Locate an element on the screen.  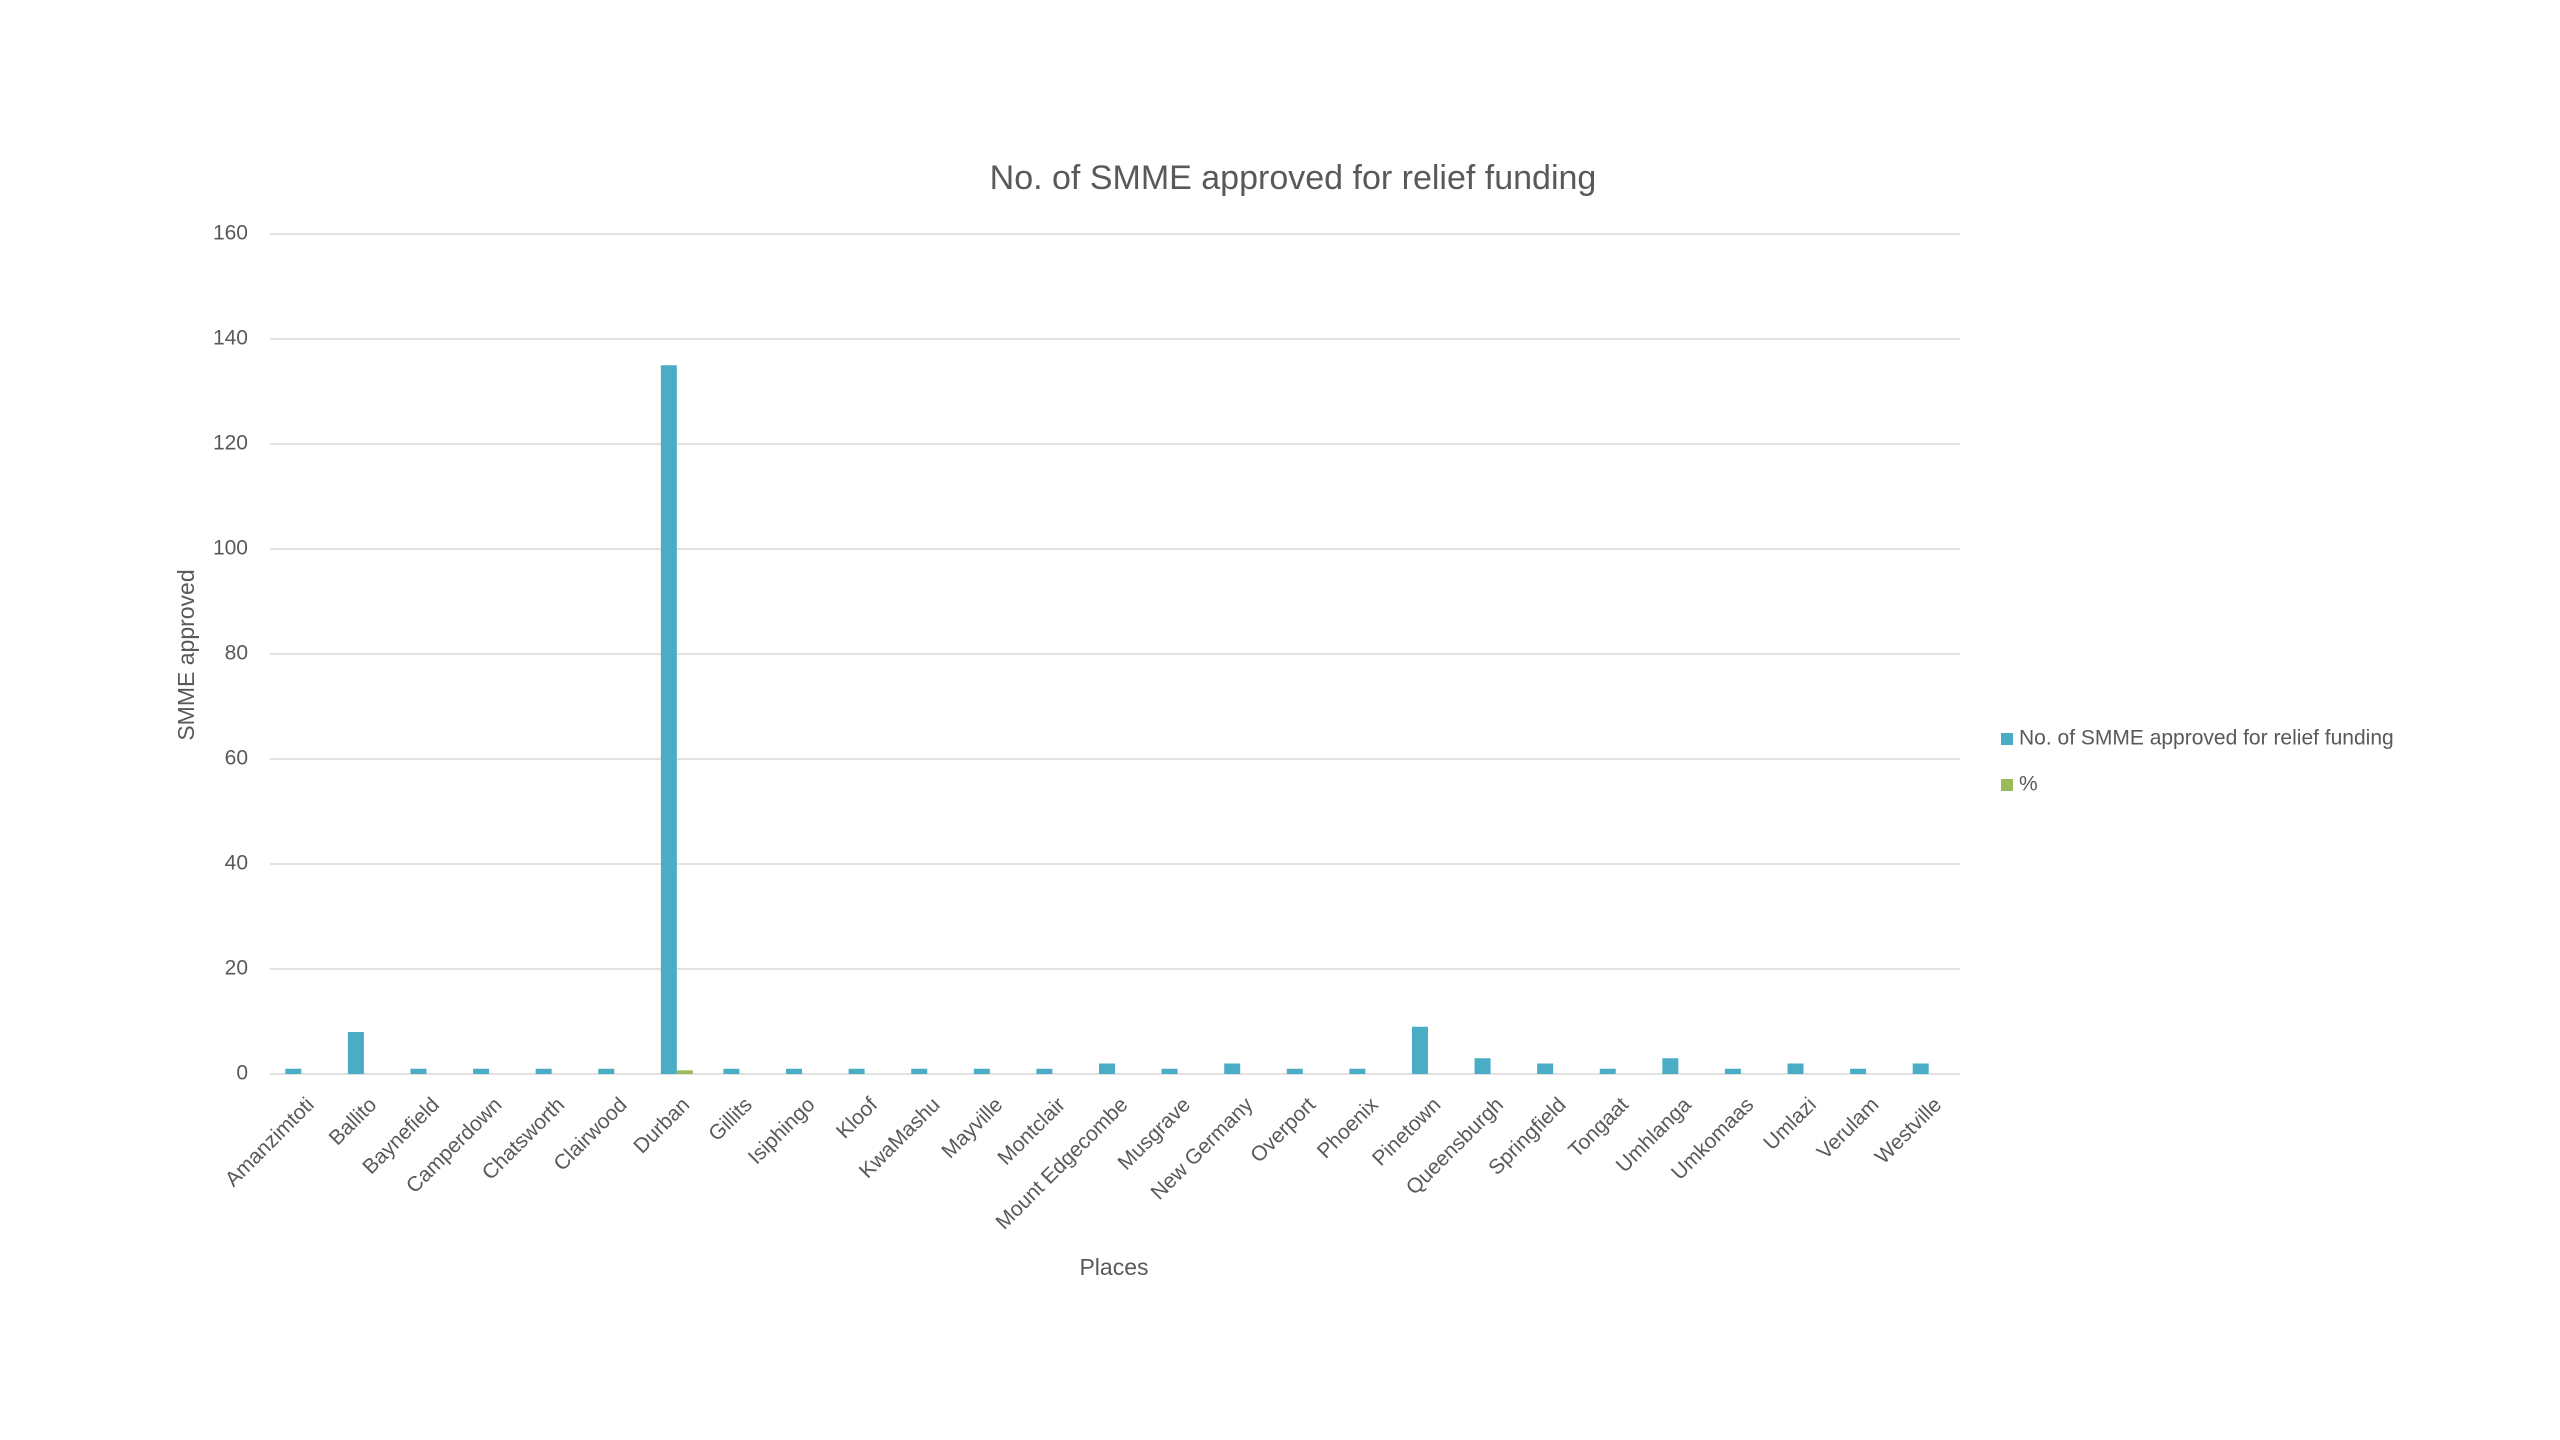
y-tick-label: 40 is located at coordinates (236, 863).